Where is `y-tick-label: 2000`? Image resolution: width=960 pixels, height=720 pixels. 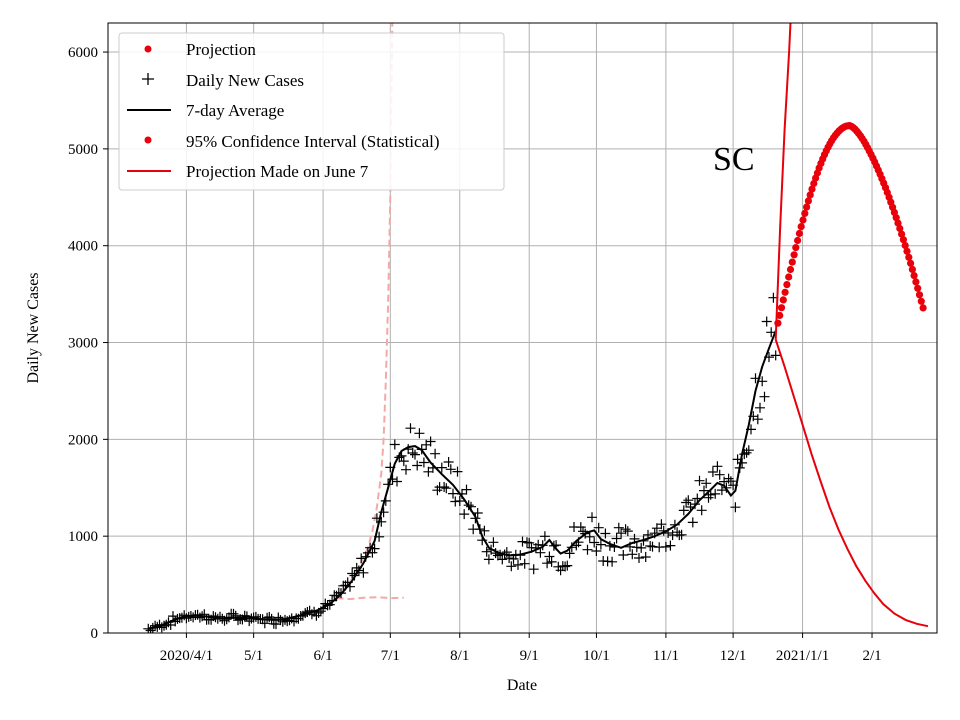 y-tick-label: 2000 is located at coordinates (83, 440).